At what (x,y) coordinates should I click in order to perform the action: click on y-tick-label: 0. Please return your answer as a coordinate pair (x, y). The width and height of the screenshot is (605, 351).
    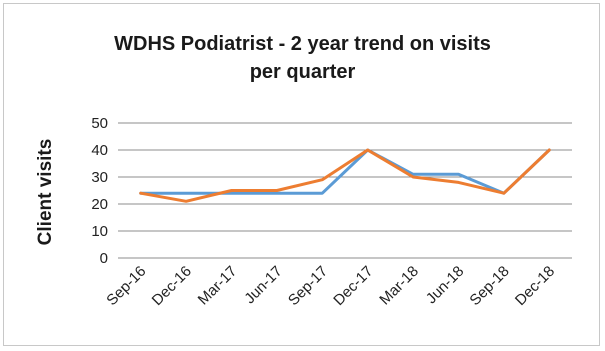
    Looking at the image, I should click on (104, 258).